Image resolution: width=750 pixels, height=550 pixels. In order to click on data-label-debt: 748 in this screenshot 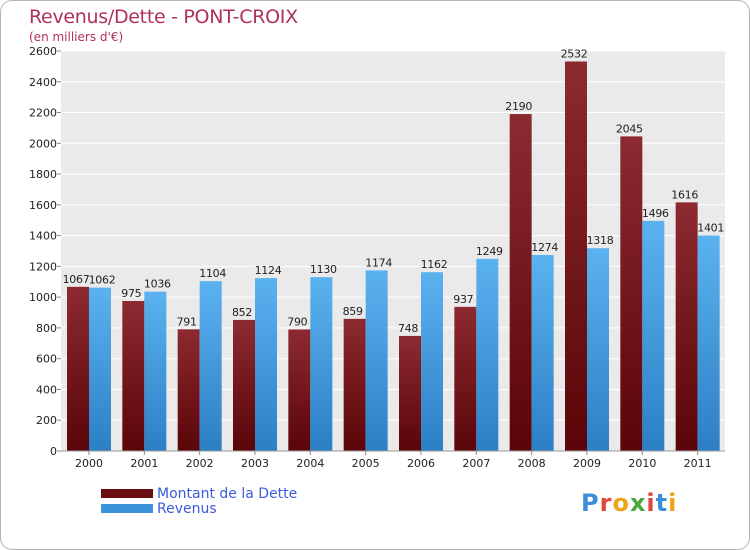, I will do `click(408, 328)`.